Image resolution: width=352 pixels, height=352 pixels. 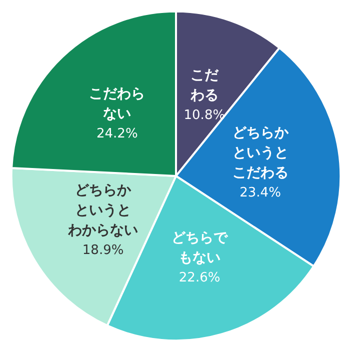 What do you see at coordinates (117, 104) in the screenshot?
I see `slice-label: こだわらない` at bounding box center [117, 104].